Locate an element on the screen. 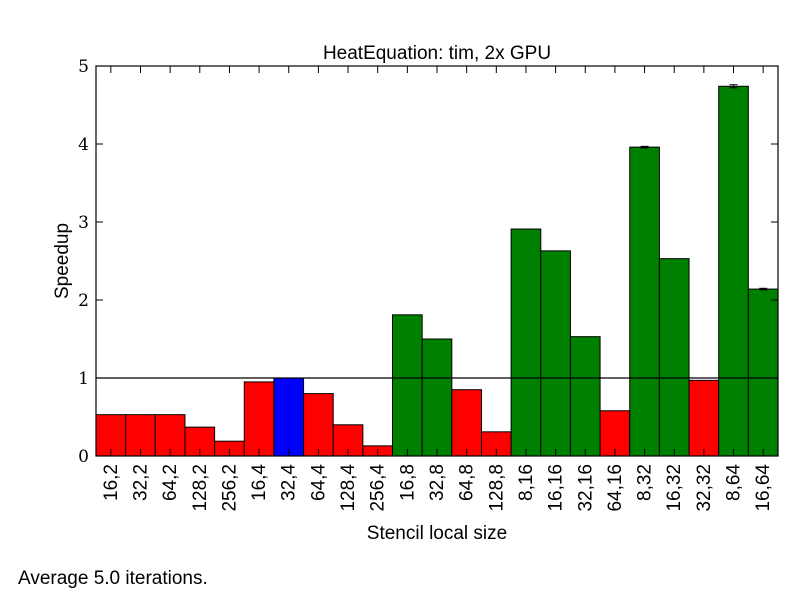 Image resolution: width=800 pixels, height=600 pixels. x-axis-label: Stencil local size is located at coordinates (437, 533).